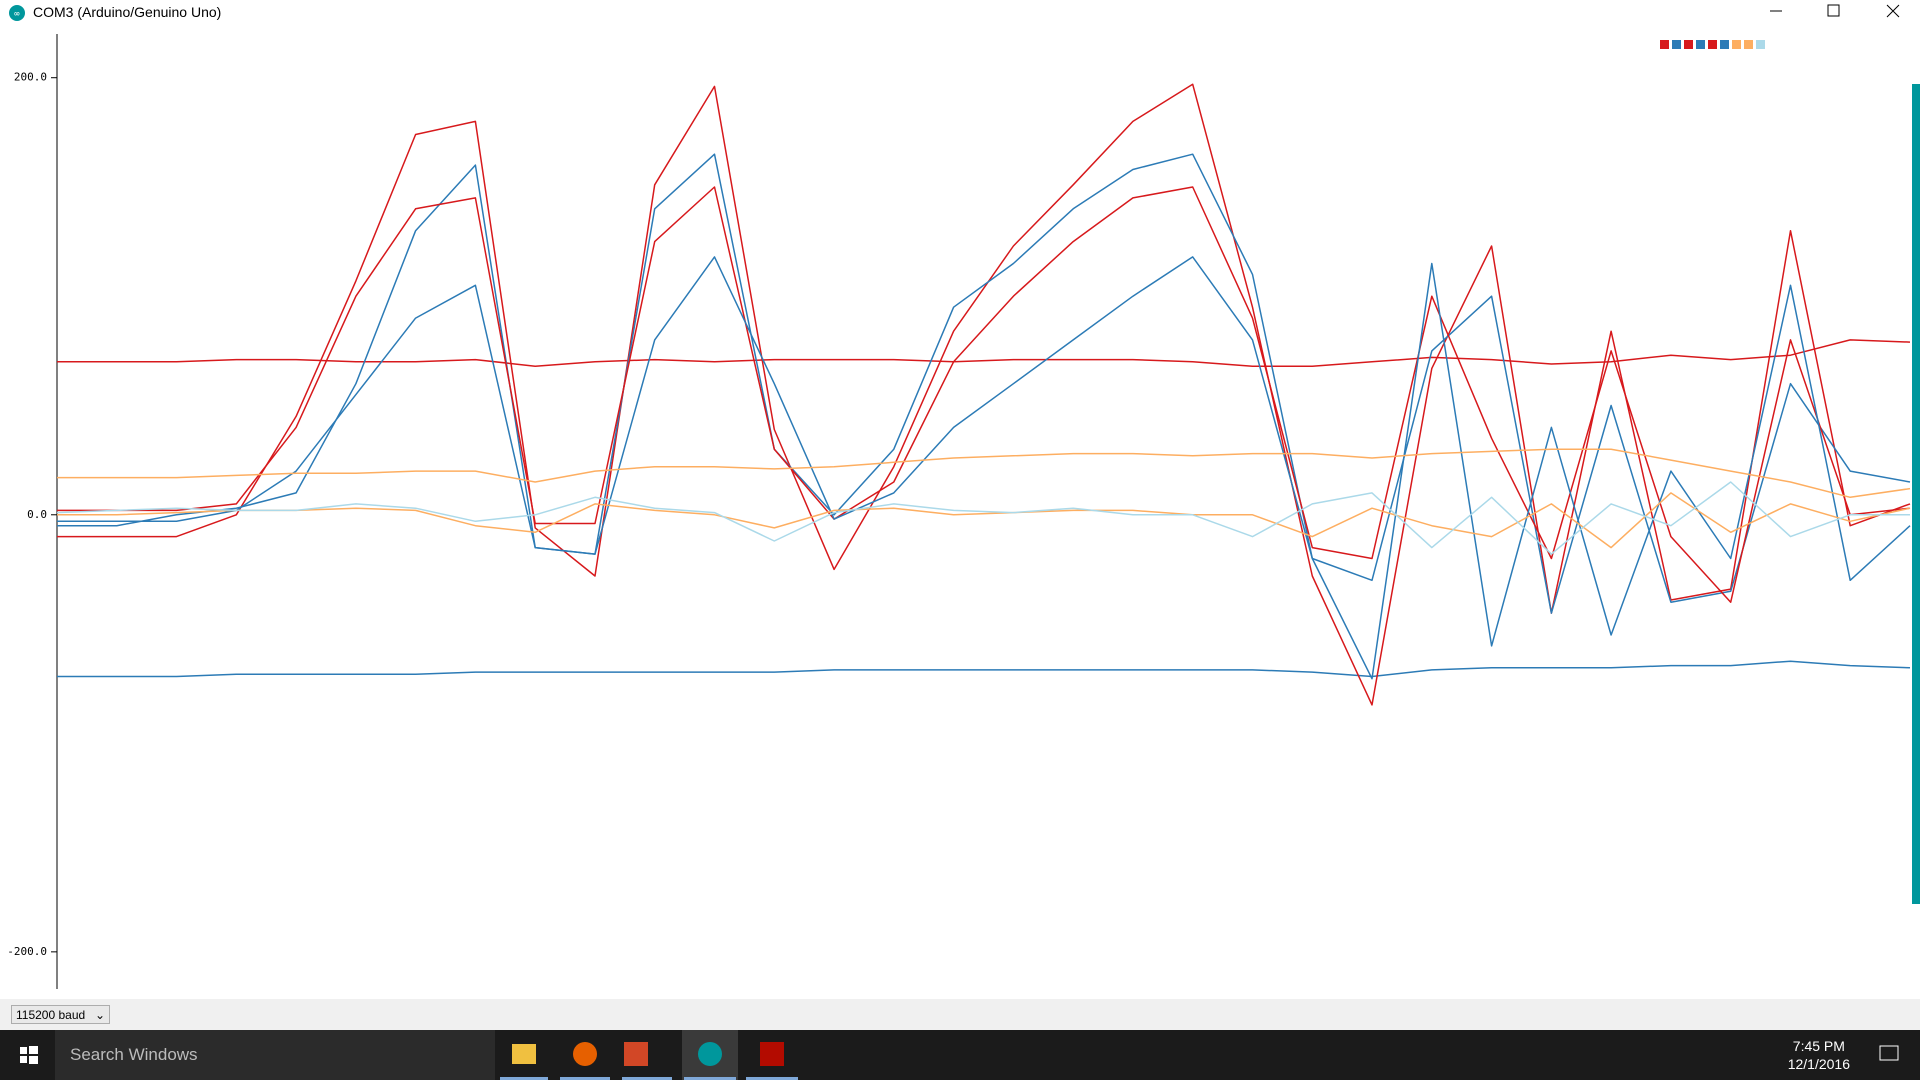 The image size is (1920, 1080). I want to click on date: 12/1/2016, so click(1818, 1064).